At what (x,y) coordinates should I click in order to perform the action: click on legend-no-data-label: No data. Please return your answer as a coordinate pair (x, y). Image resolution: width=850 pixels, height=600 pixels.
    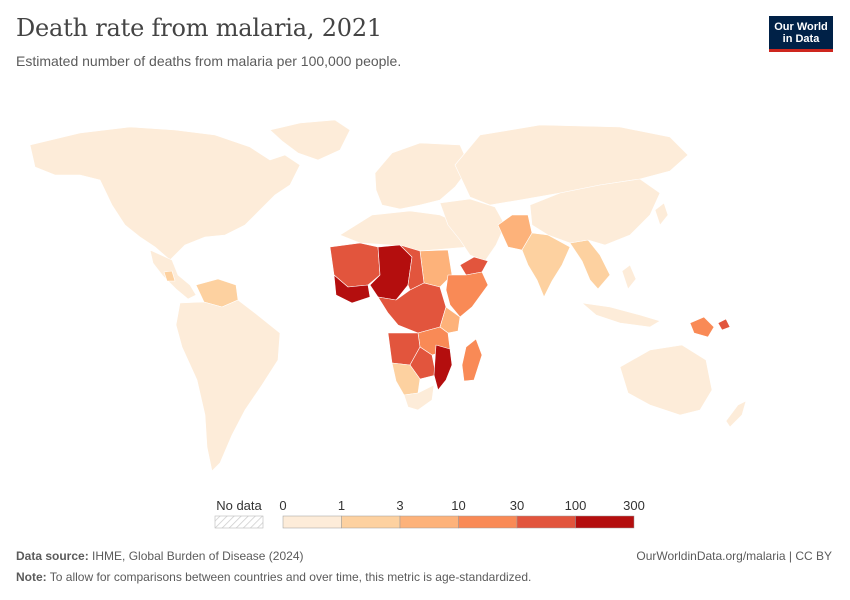
    Looking at the image, I should click on (239, 505).